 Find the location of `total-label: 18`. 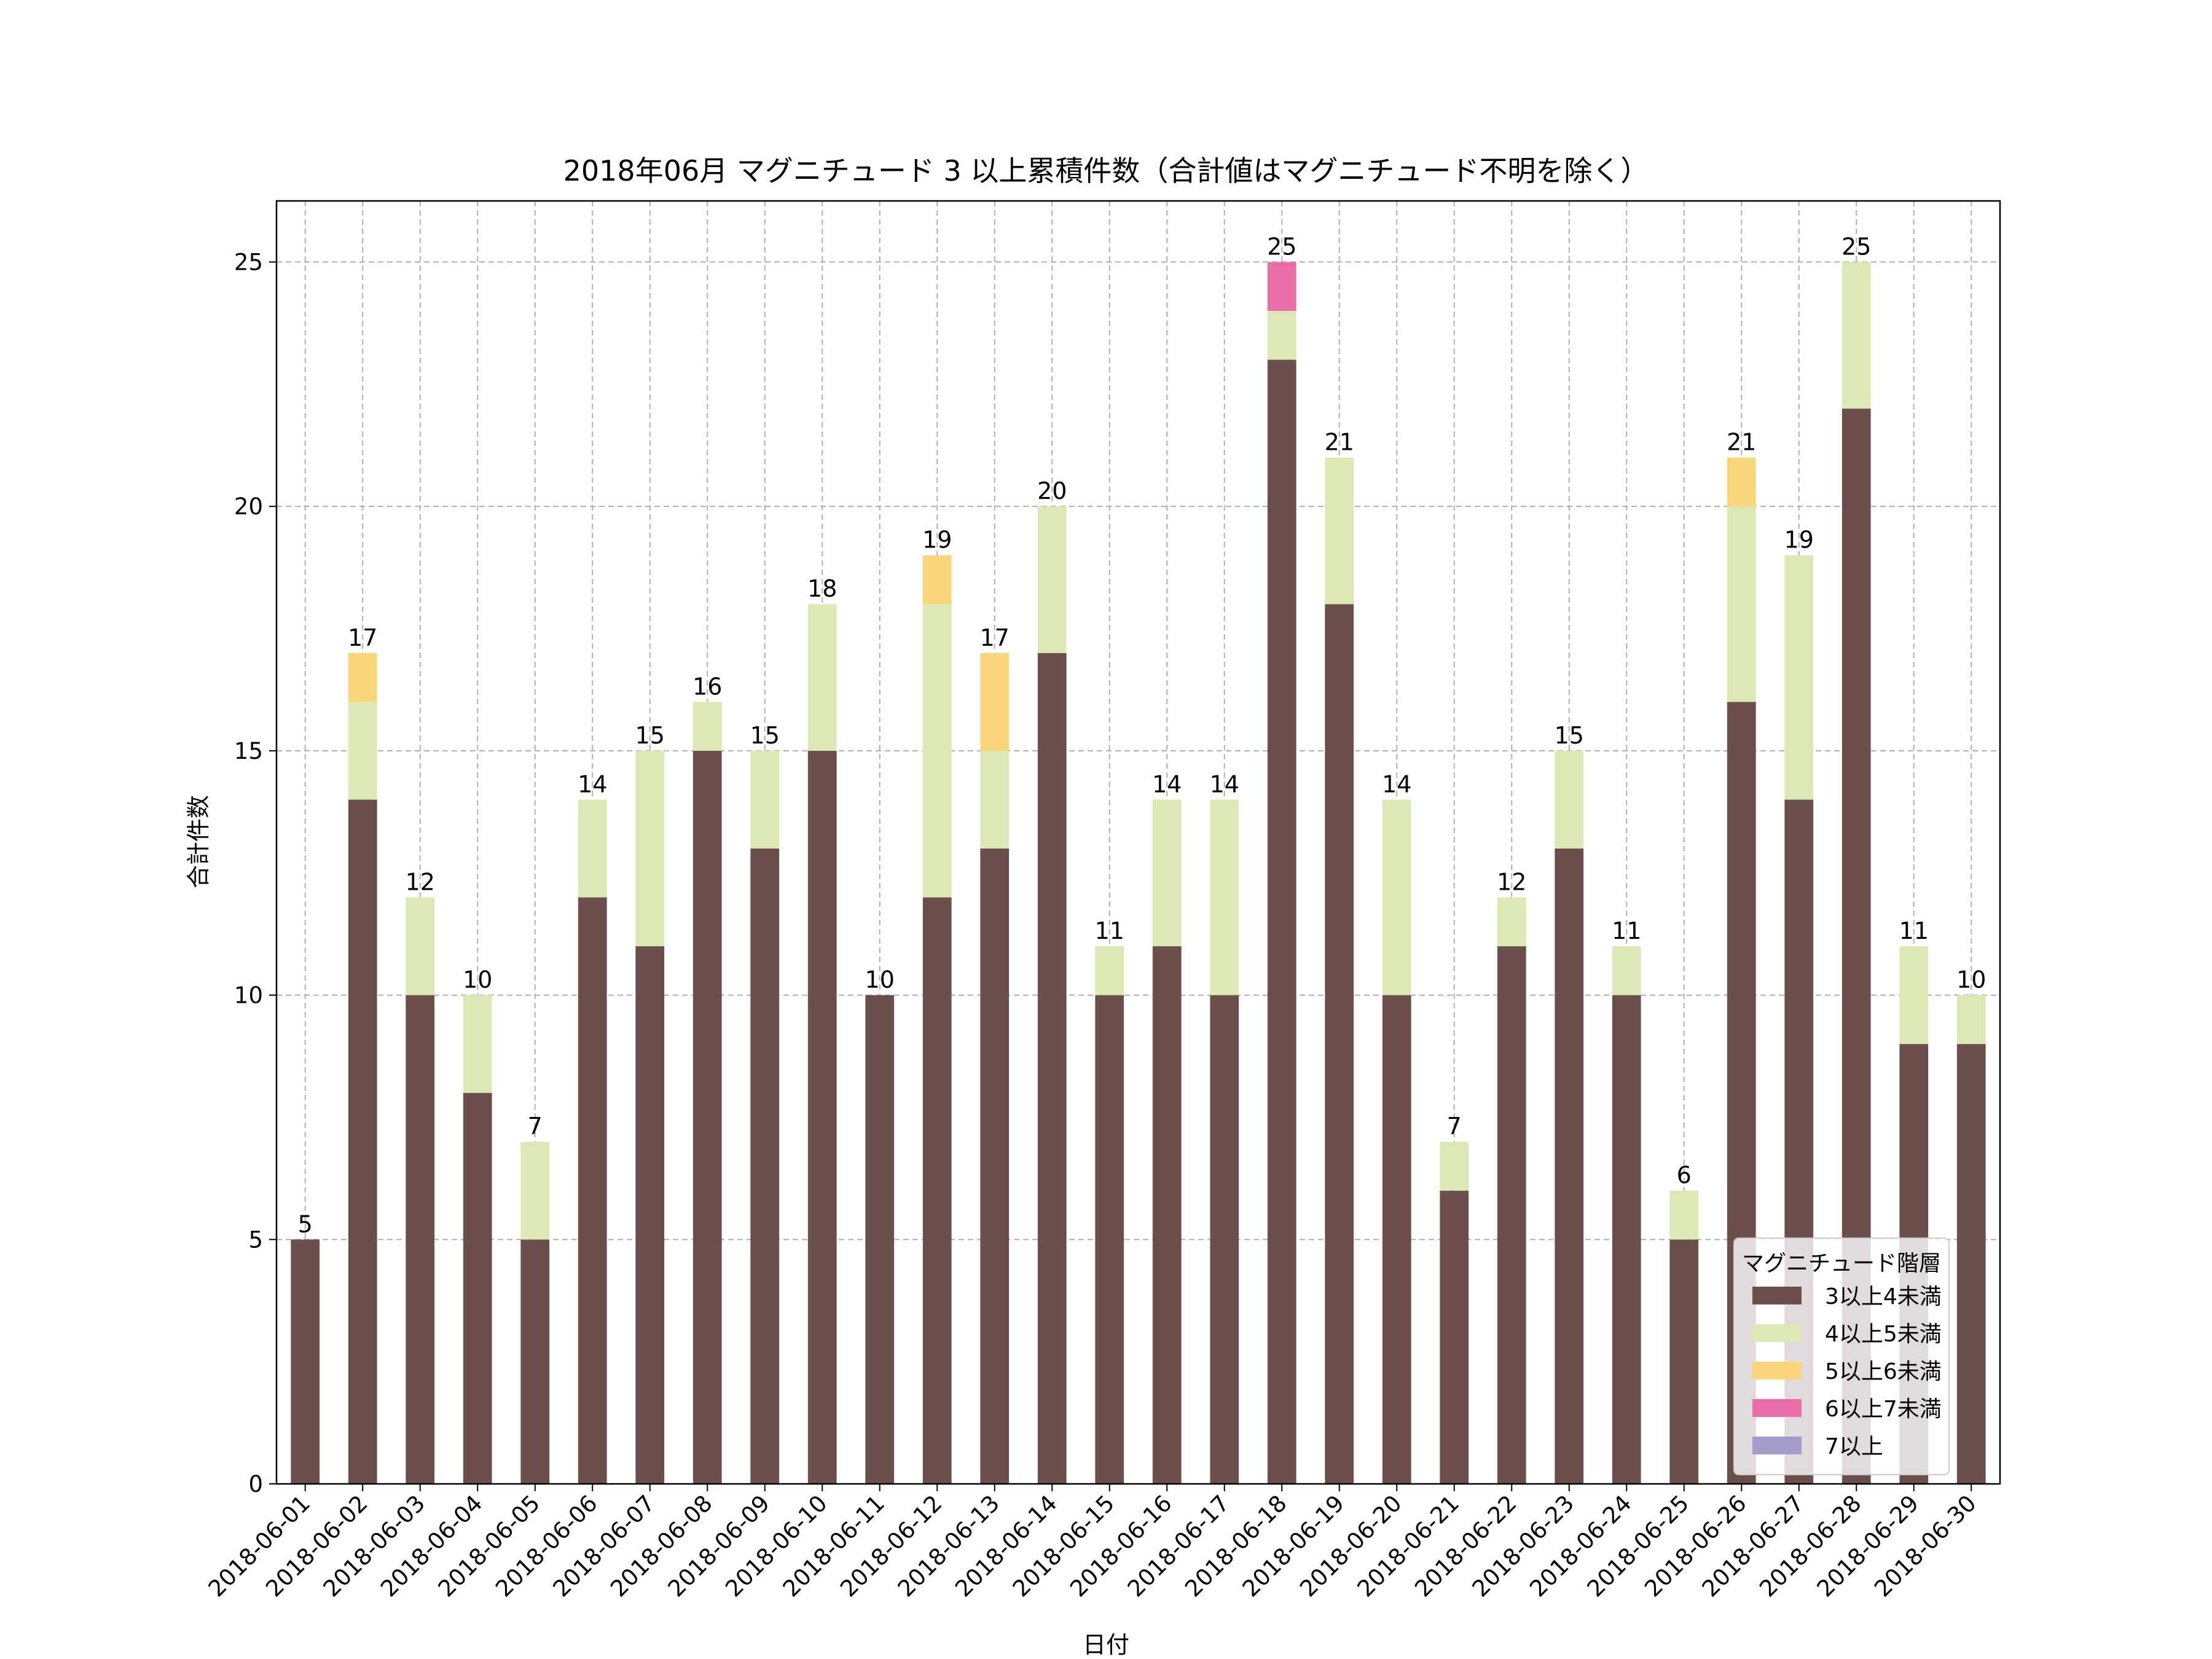

total-label: 18 is located at coordinates (822, 588).